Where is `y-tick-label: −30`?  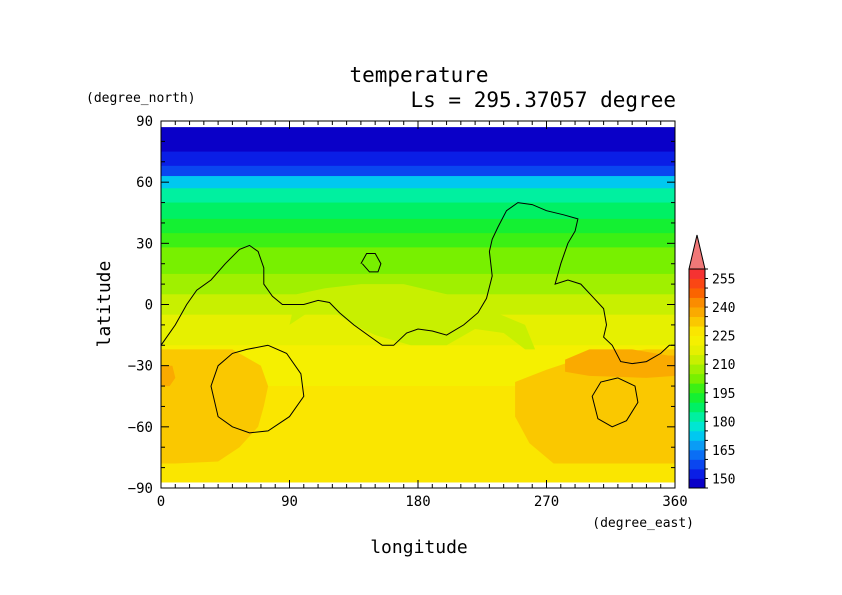
y-tick-label: −30 is located at coordinates (140, 367).